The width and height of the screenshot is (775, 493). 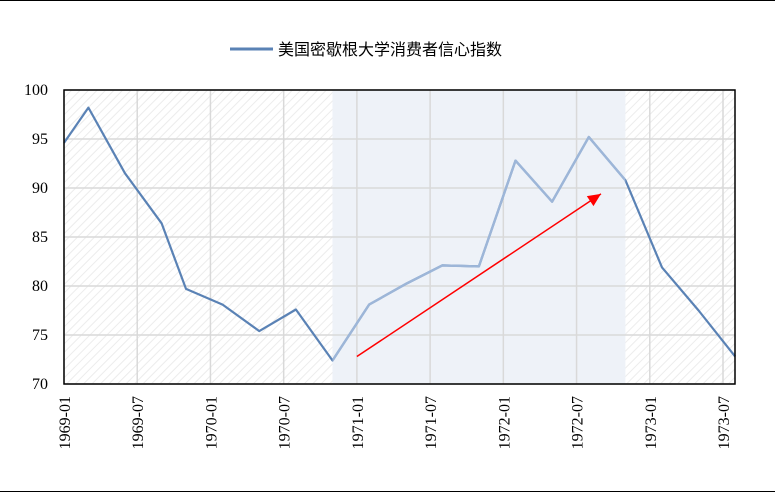 I want to click on x-tick-label: 1969-07, so click(x=138, y=422).